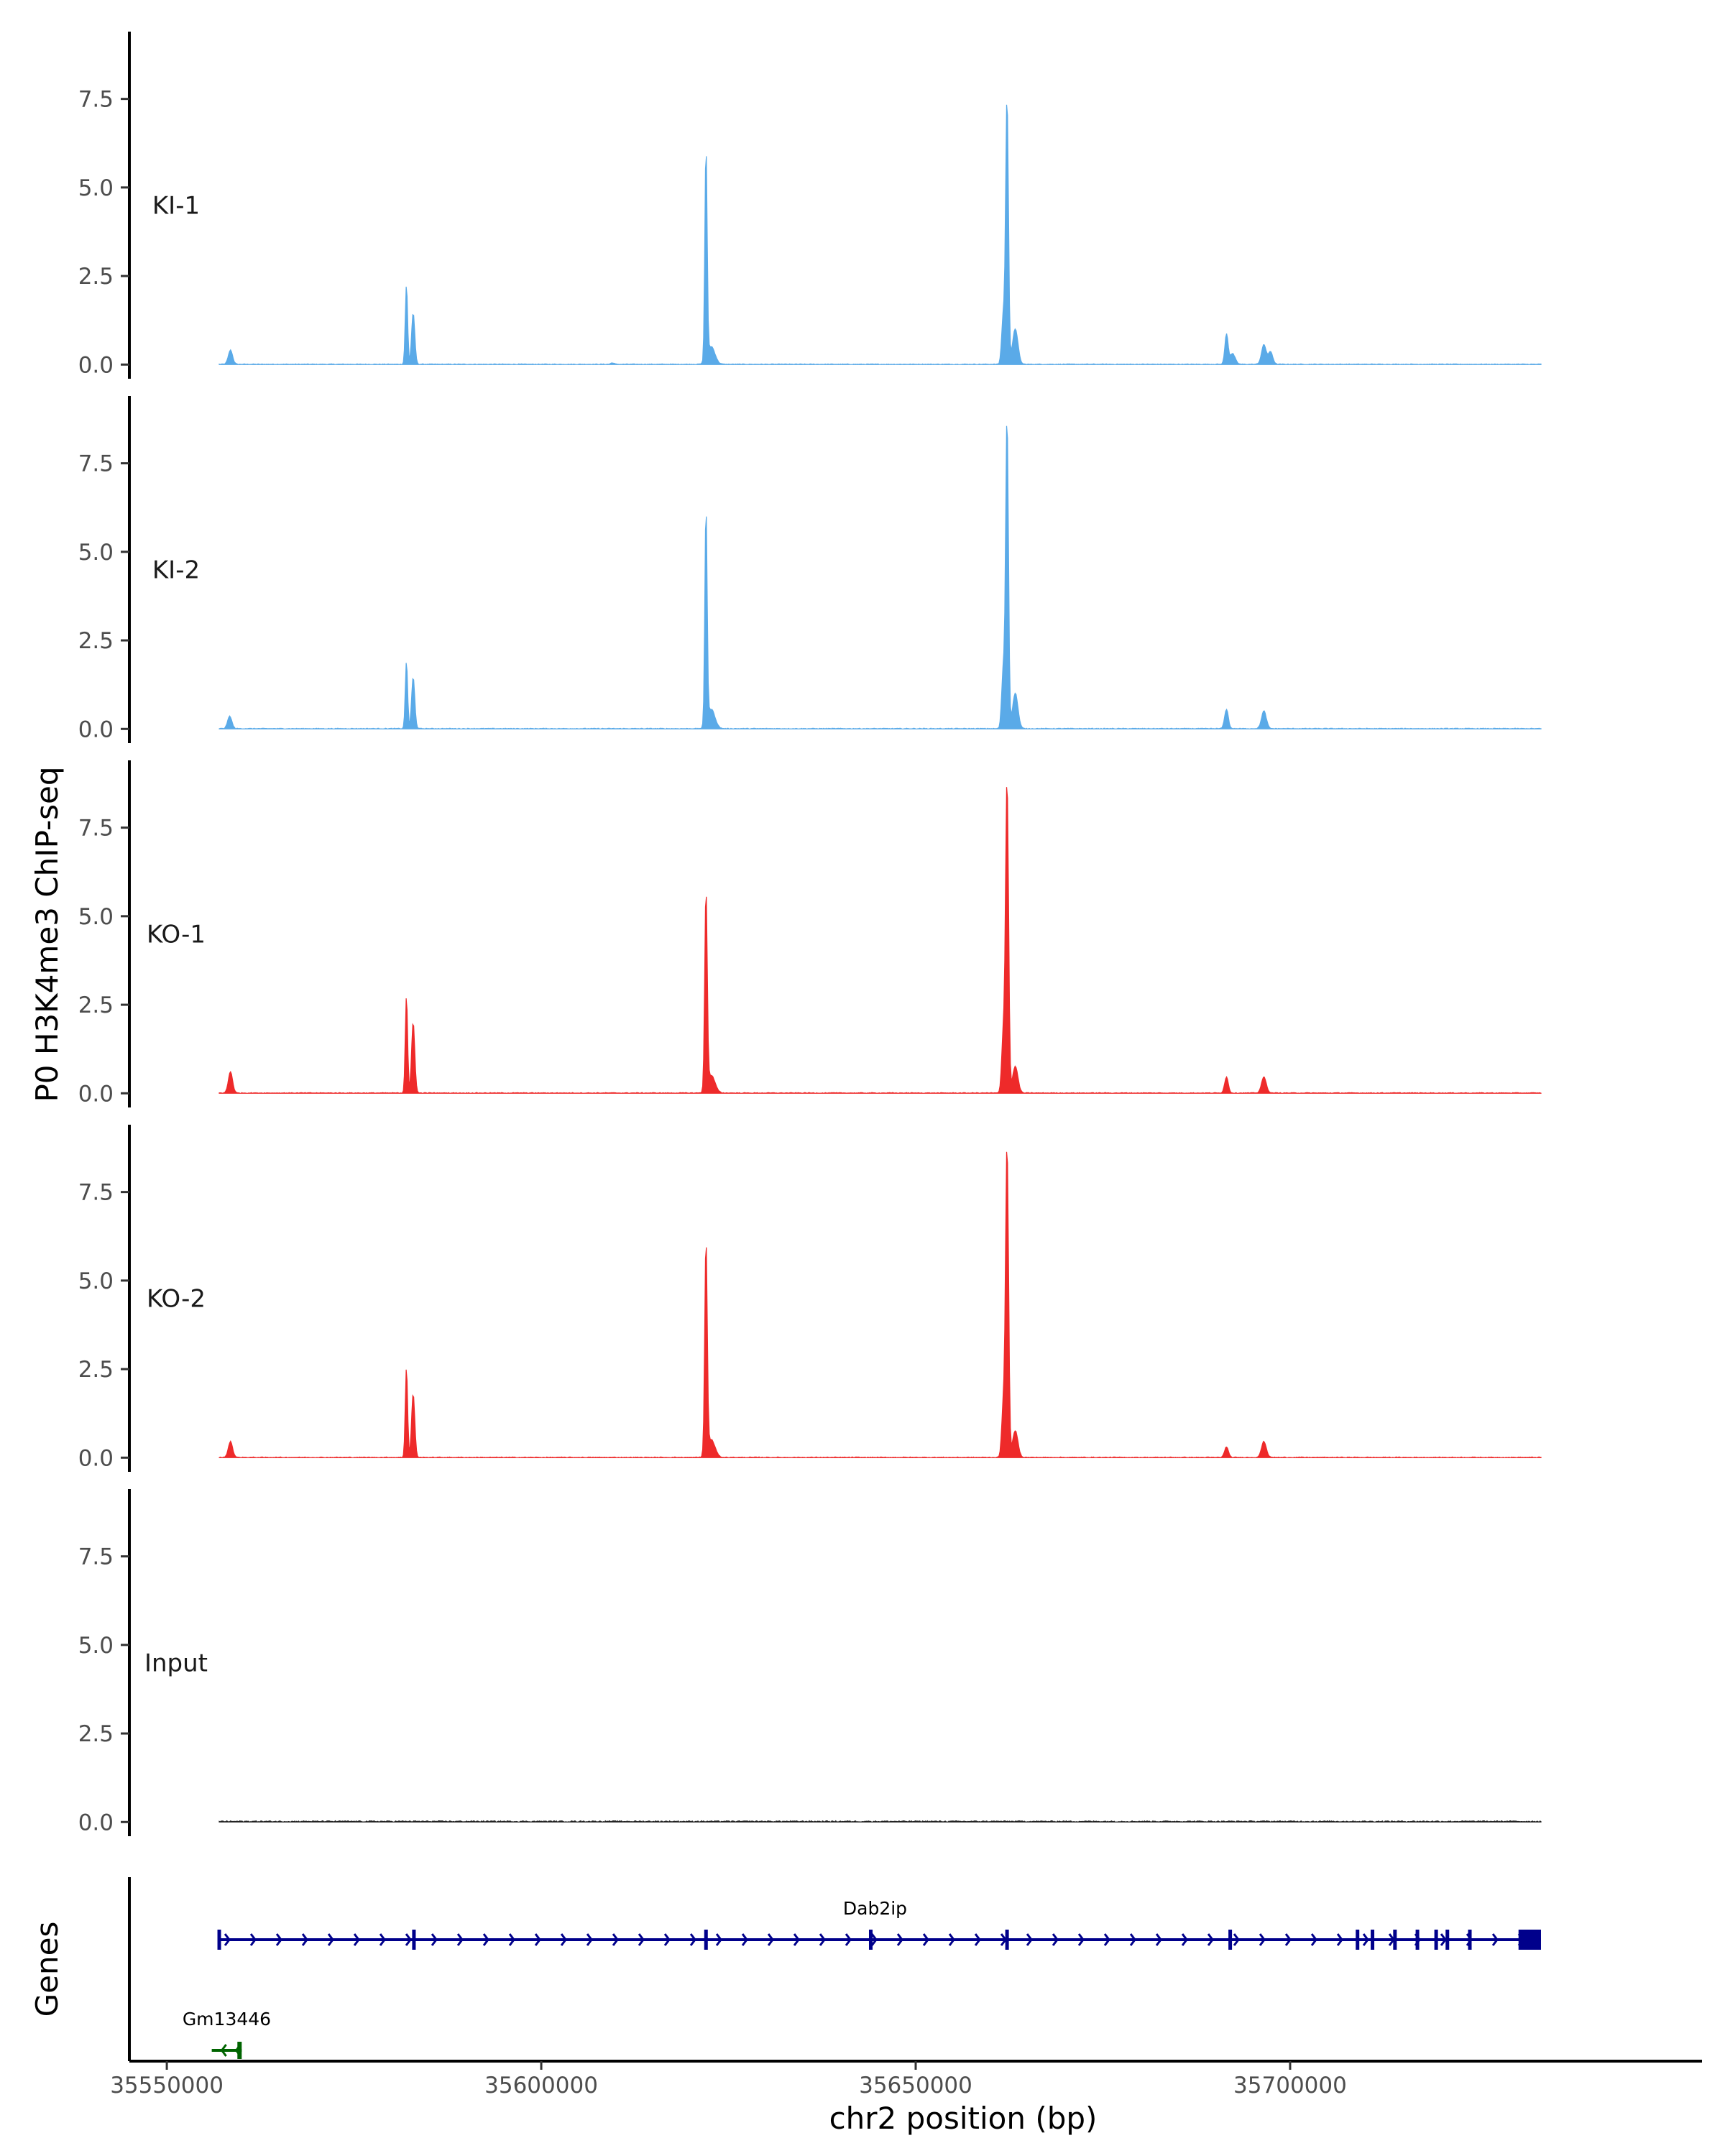 This screenshot has height=2156, width=1725. Describe the element at coordinates (875, 1909) in the screenshot. I see `gene-label: Dab2ip` at that location.